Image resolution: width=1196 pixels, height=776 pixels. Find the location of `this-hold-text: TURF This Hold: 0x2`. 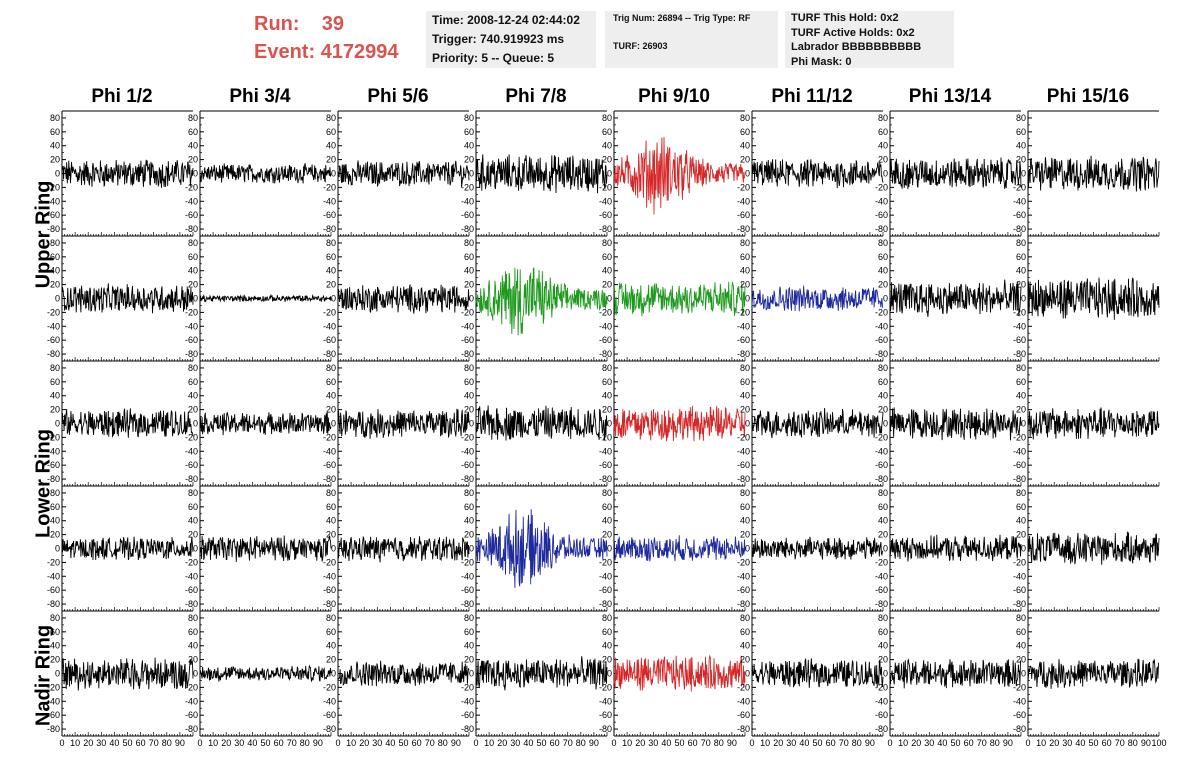

this-hold-text: TURF This Hold: 0x2 is located at coordinates (845, 18).